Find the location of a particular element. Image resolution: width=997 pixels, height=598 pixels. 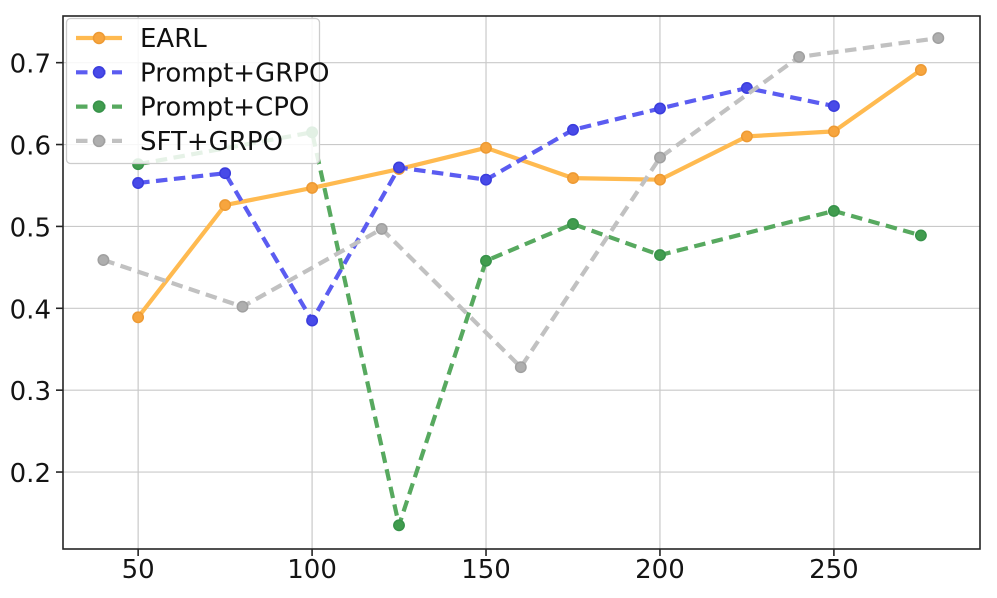

y-tick-label: 0.4 is located at coordinates (30, 310).